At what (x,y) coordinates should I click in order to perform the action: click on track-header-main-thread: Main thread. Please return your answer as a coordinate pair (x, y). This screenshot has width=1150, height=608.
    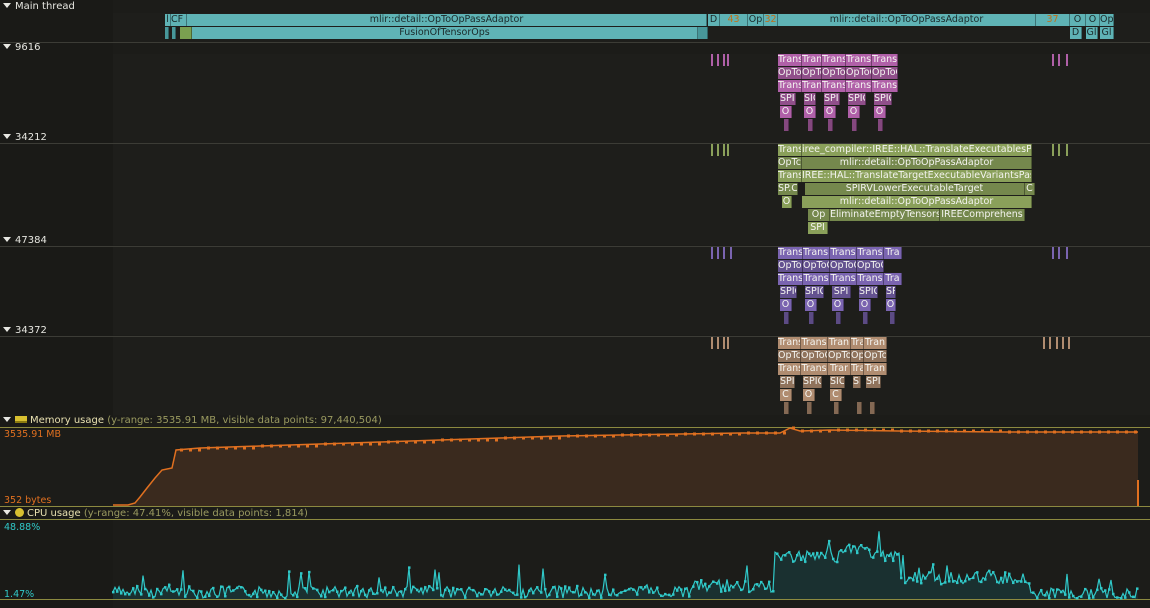
    Looking at the image, I should click on (38, 7).